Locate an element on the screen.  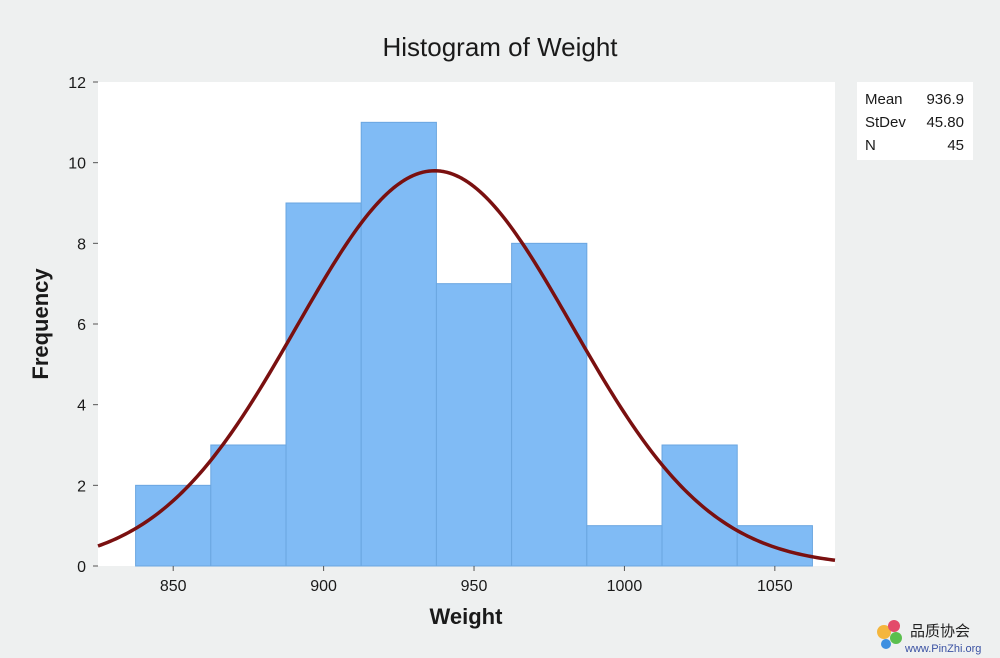
stats-label-stdev: StDev is located at coordinates (885, 122).